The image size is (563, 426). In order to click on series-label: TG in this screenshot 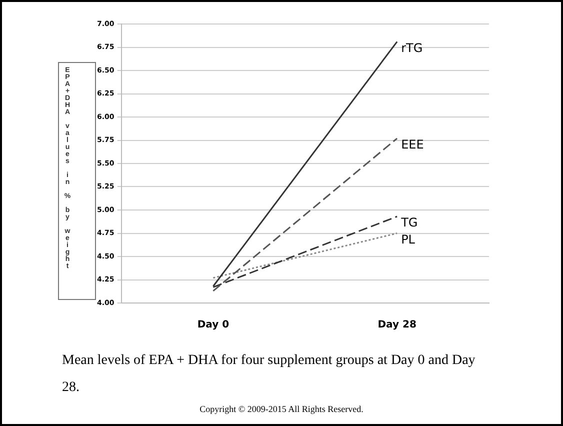, I will do `click(409, 223)`.